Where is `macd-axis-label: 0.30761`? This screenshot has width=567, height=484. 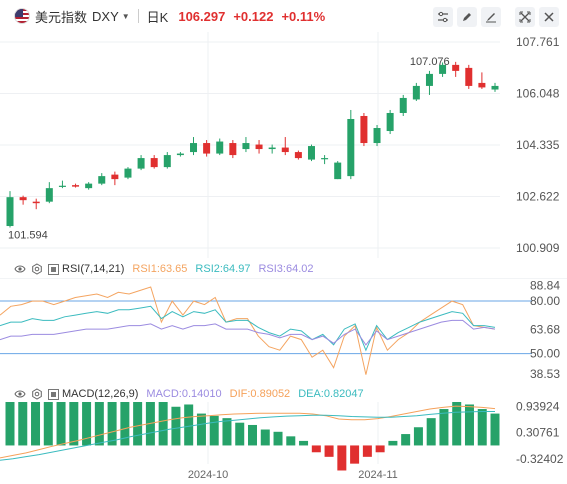
macd-axis-label: 0.30761 is located at coordinates (538, 433).